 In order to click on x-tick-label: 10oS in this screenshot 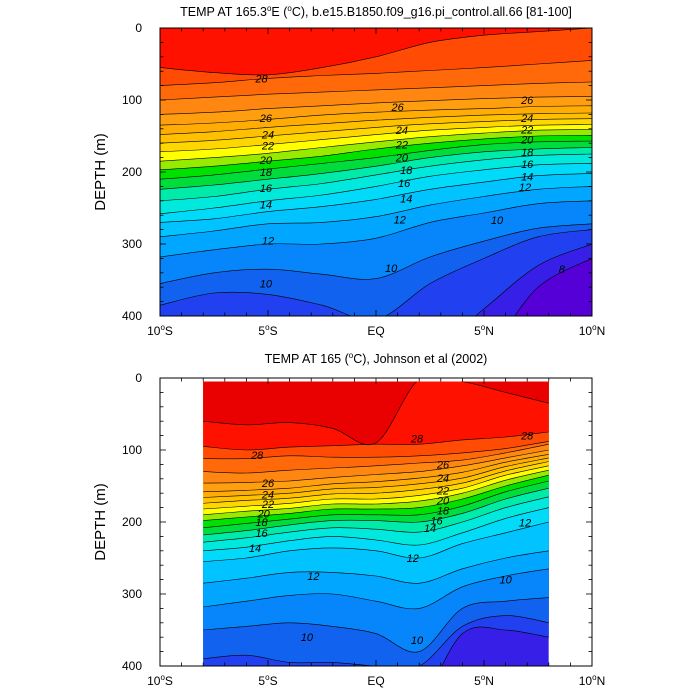, I will do `click(160, 680)`.